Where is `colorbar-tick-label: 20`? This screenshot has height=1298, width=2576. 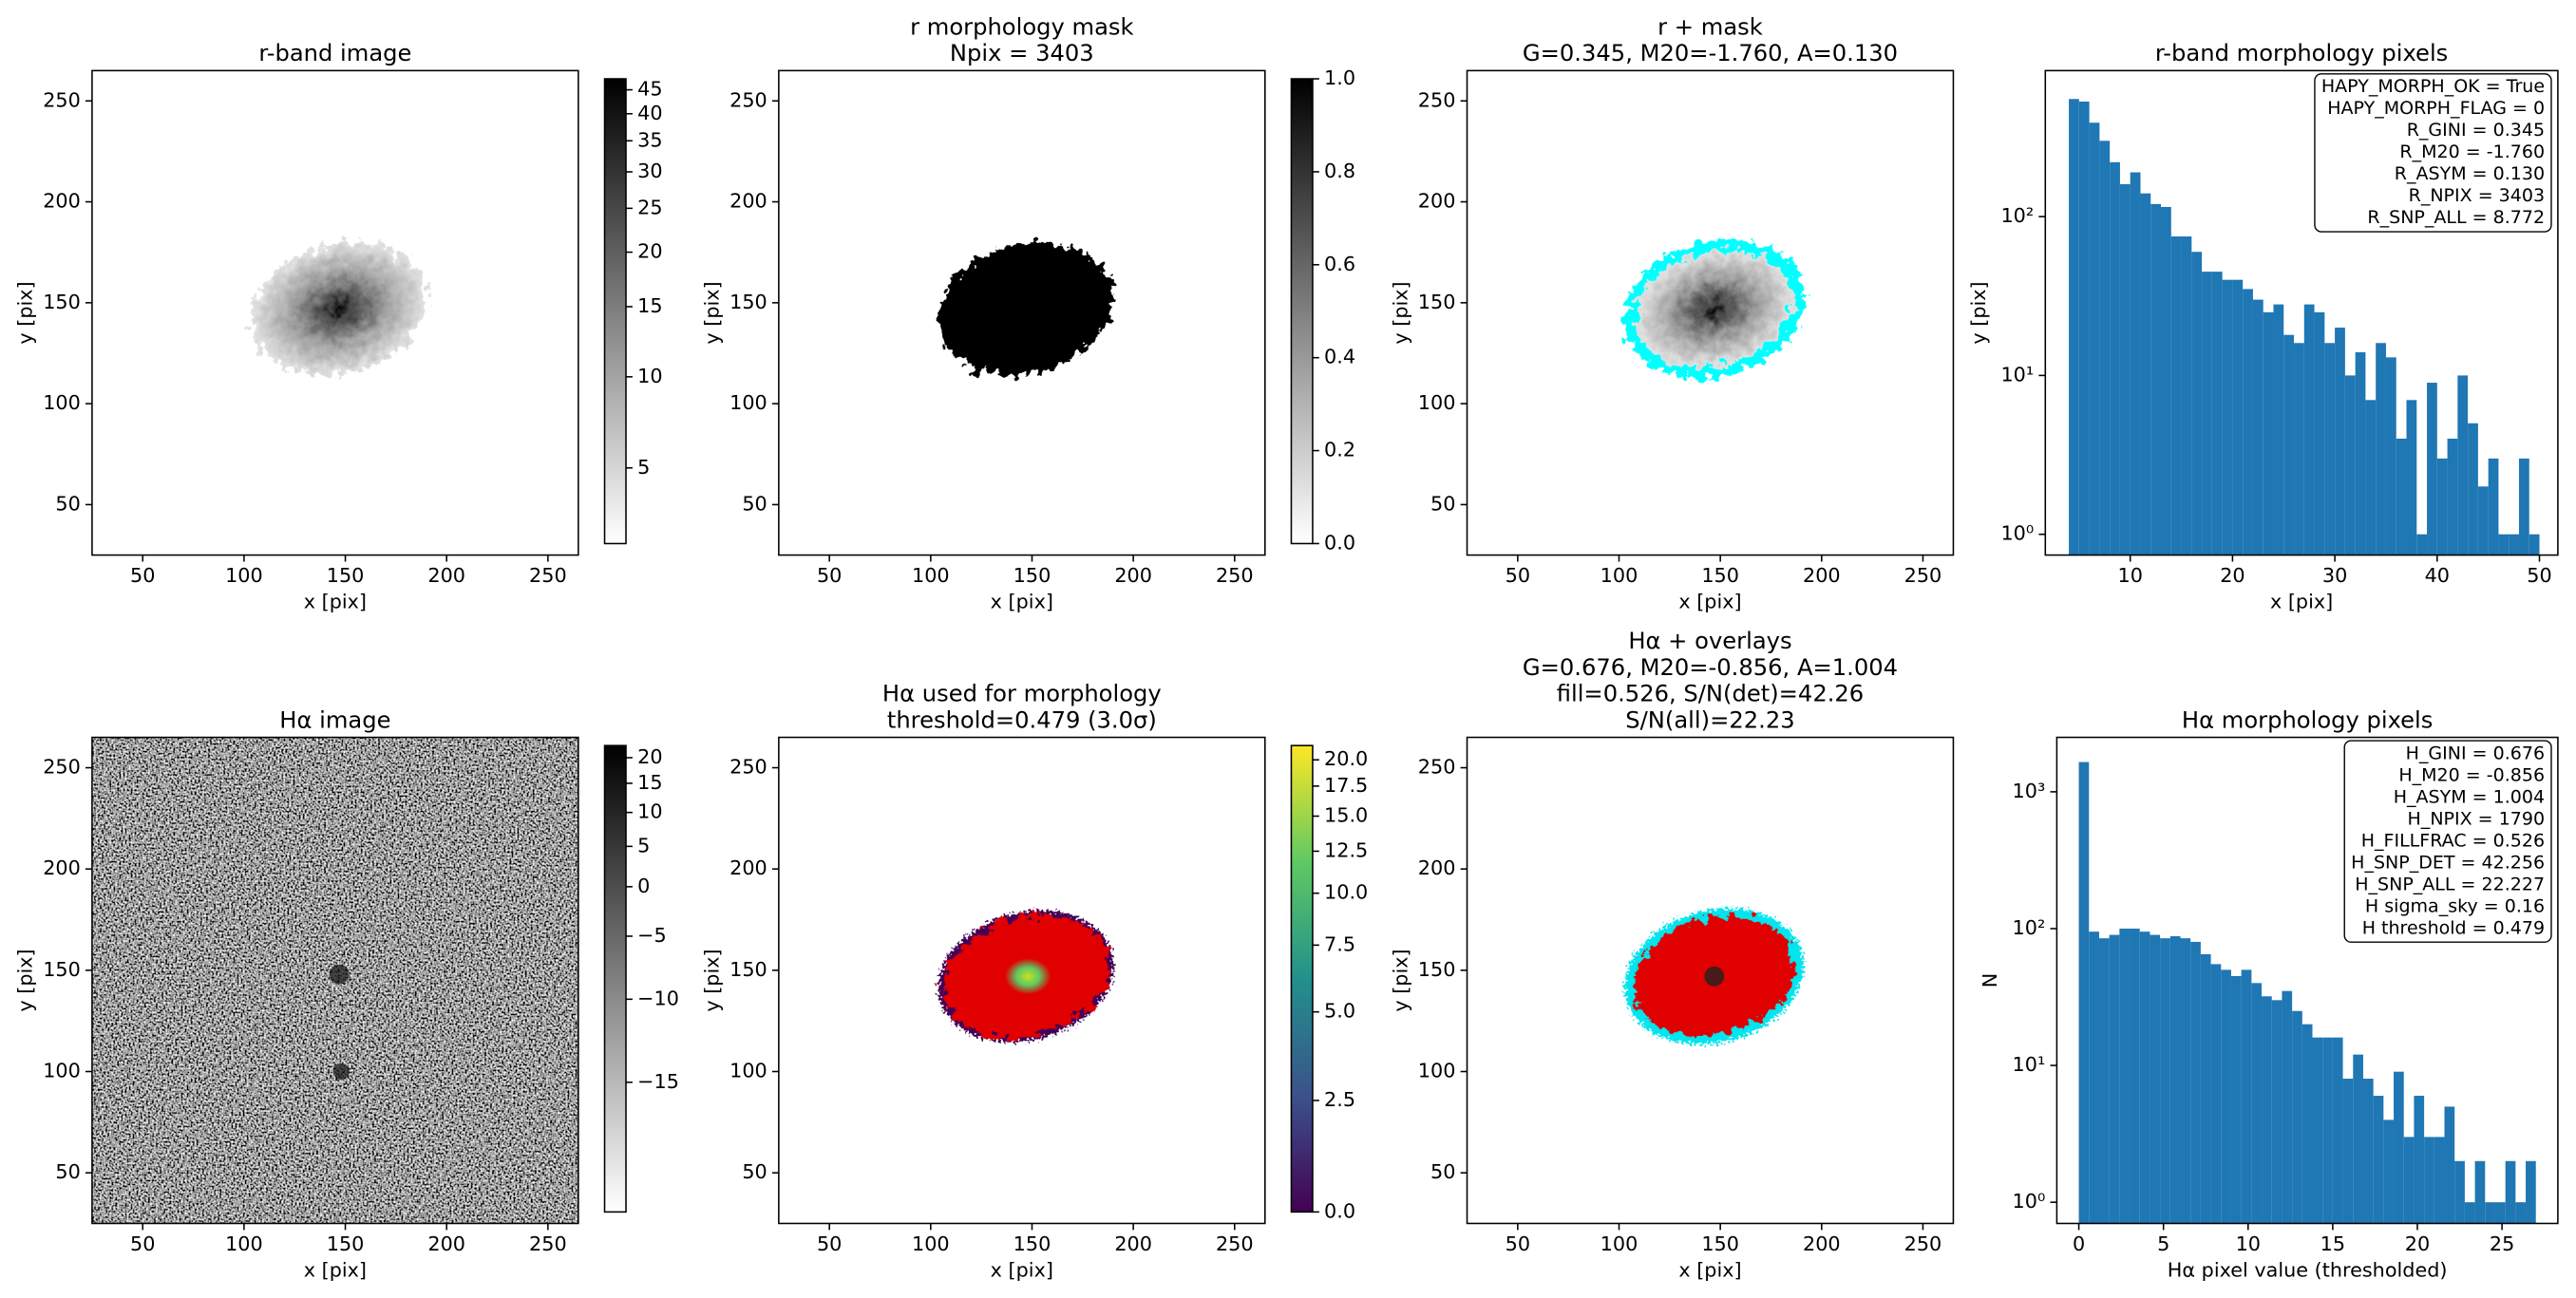
colorbar-tick-label: 20 is located at coordinates (649, 756).